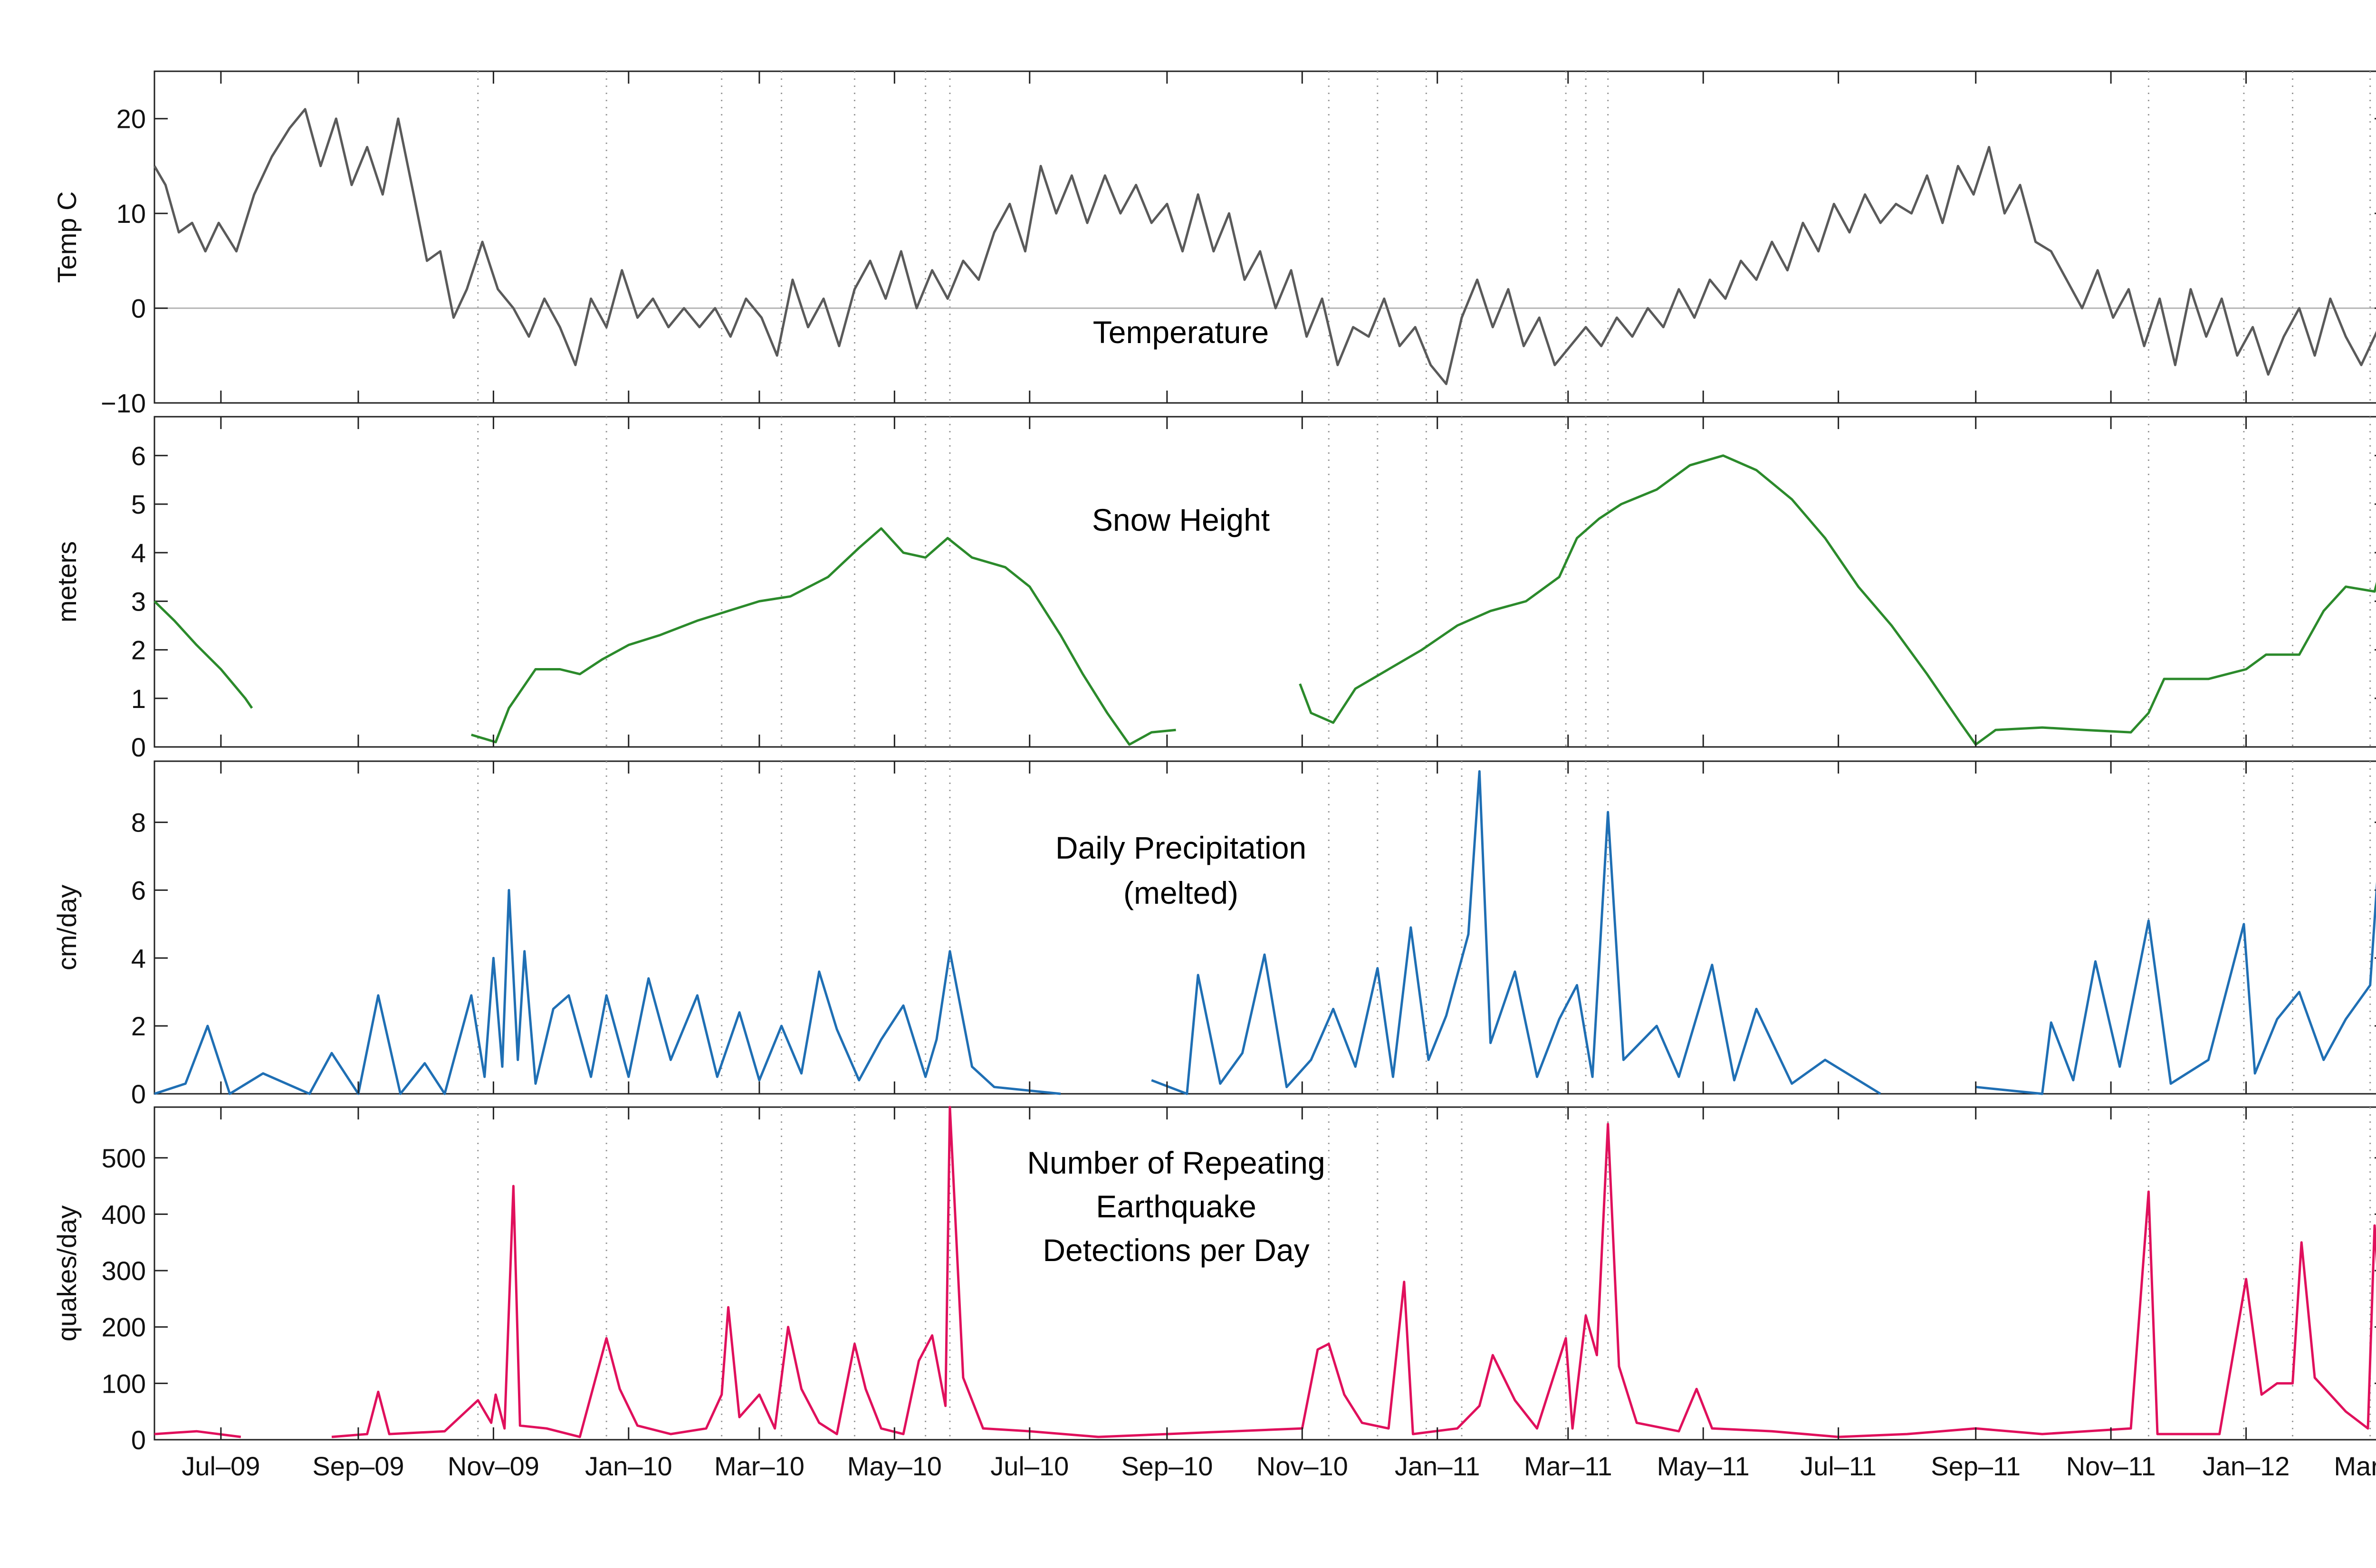 Image resolution: width=2376 pixels, height=1568 pixels. Describe the element at coordinates (1838, 1466) in the screenshot. I see `x-tick-label: Jul–11` at that location.